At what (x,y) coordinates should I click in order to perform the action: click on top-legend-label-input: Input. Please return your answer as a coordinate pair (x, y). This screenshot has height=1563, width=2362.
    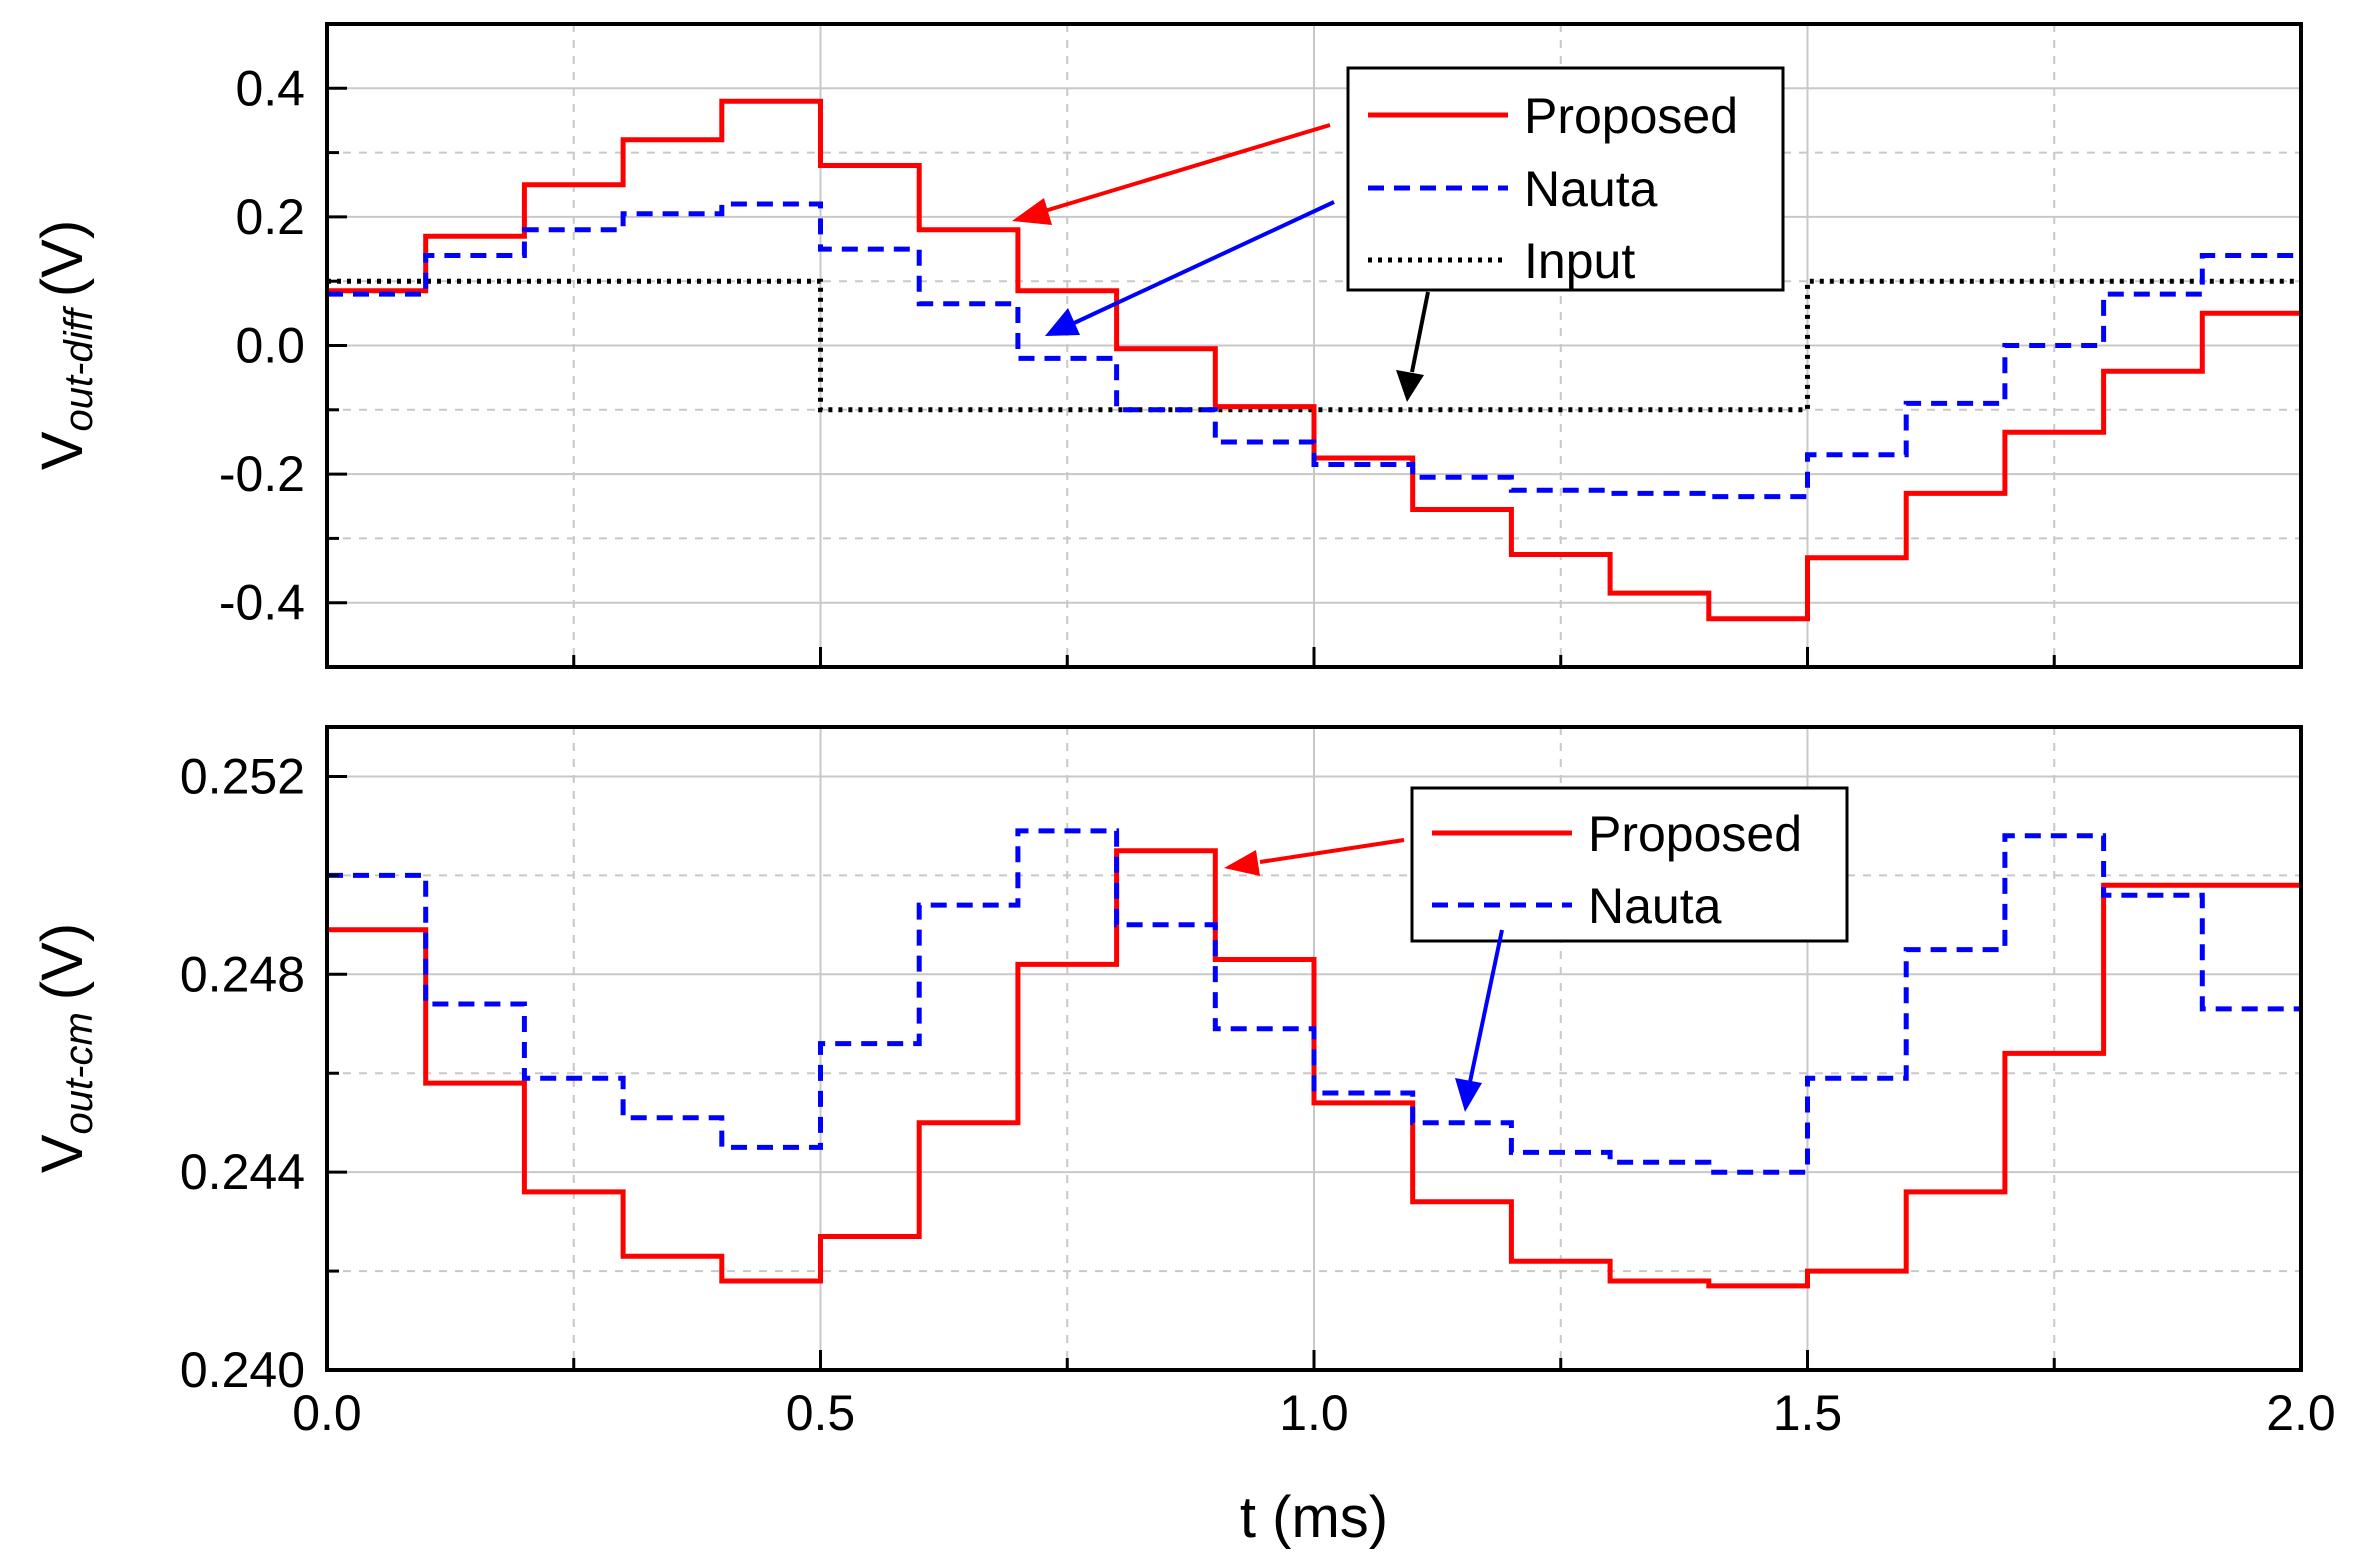
    Looking at the image, I should click on (1579, 261).